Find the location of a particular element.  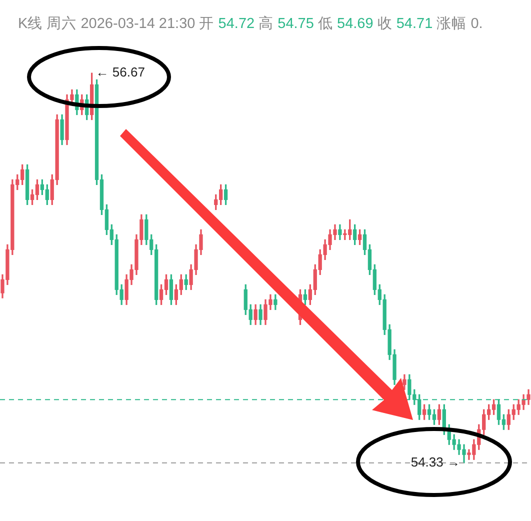

annotation: ← 56.67 is located at coordinates (120, 72).